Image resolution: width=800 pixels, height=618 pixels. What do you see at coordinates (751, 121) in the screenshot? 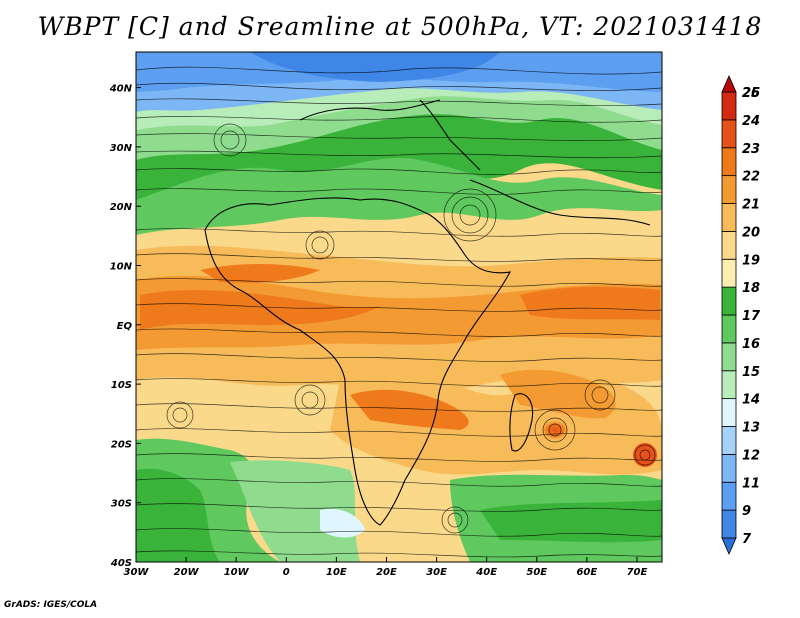
I see `colorbar-label: 24` at bounding box center [751, 121].